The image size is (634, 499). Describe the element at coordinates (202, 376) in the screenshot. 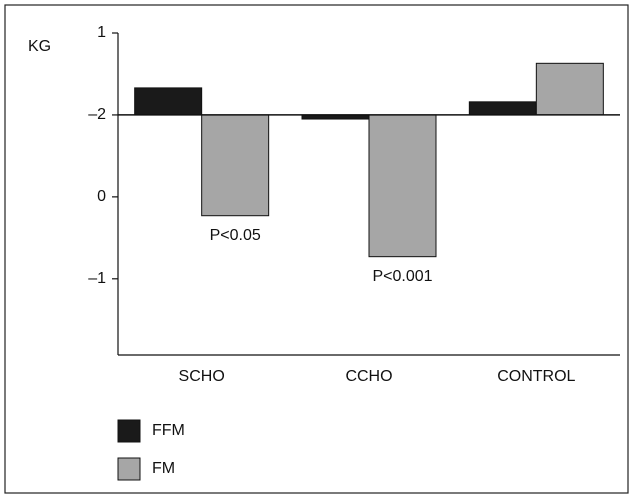

I see `x-tick-label: SCHO` at that location.